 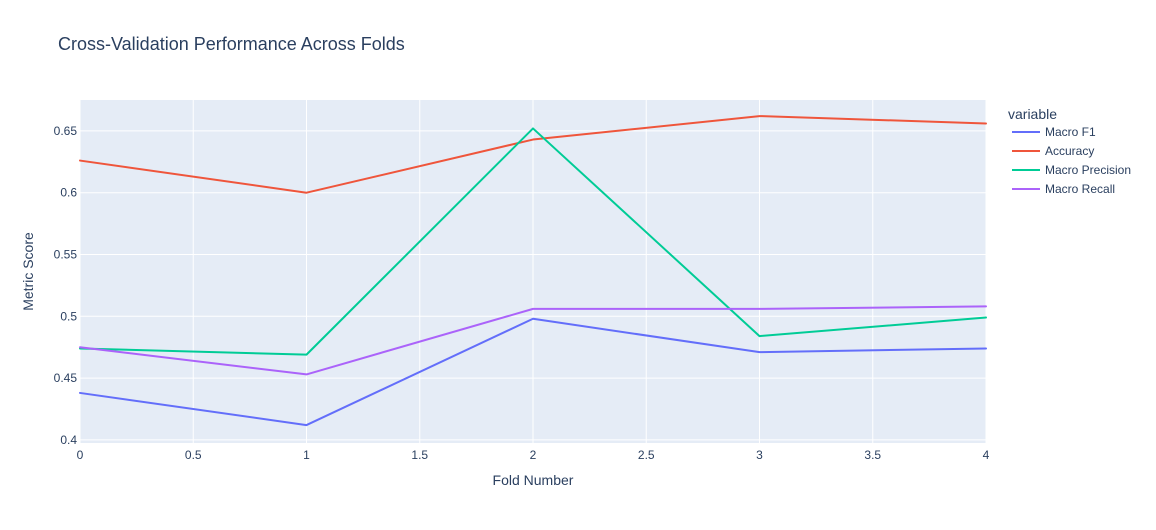 I want to click on legend-item-accuracy: Accuracy, so click(x=1053, y=151).